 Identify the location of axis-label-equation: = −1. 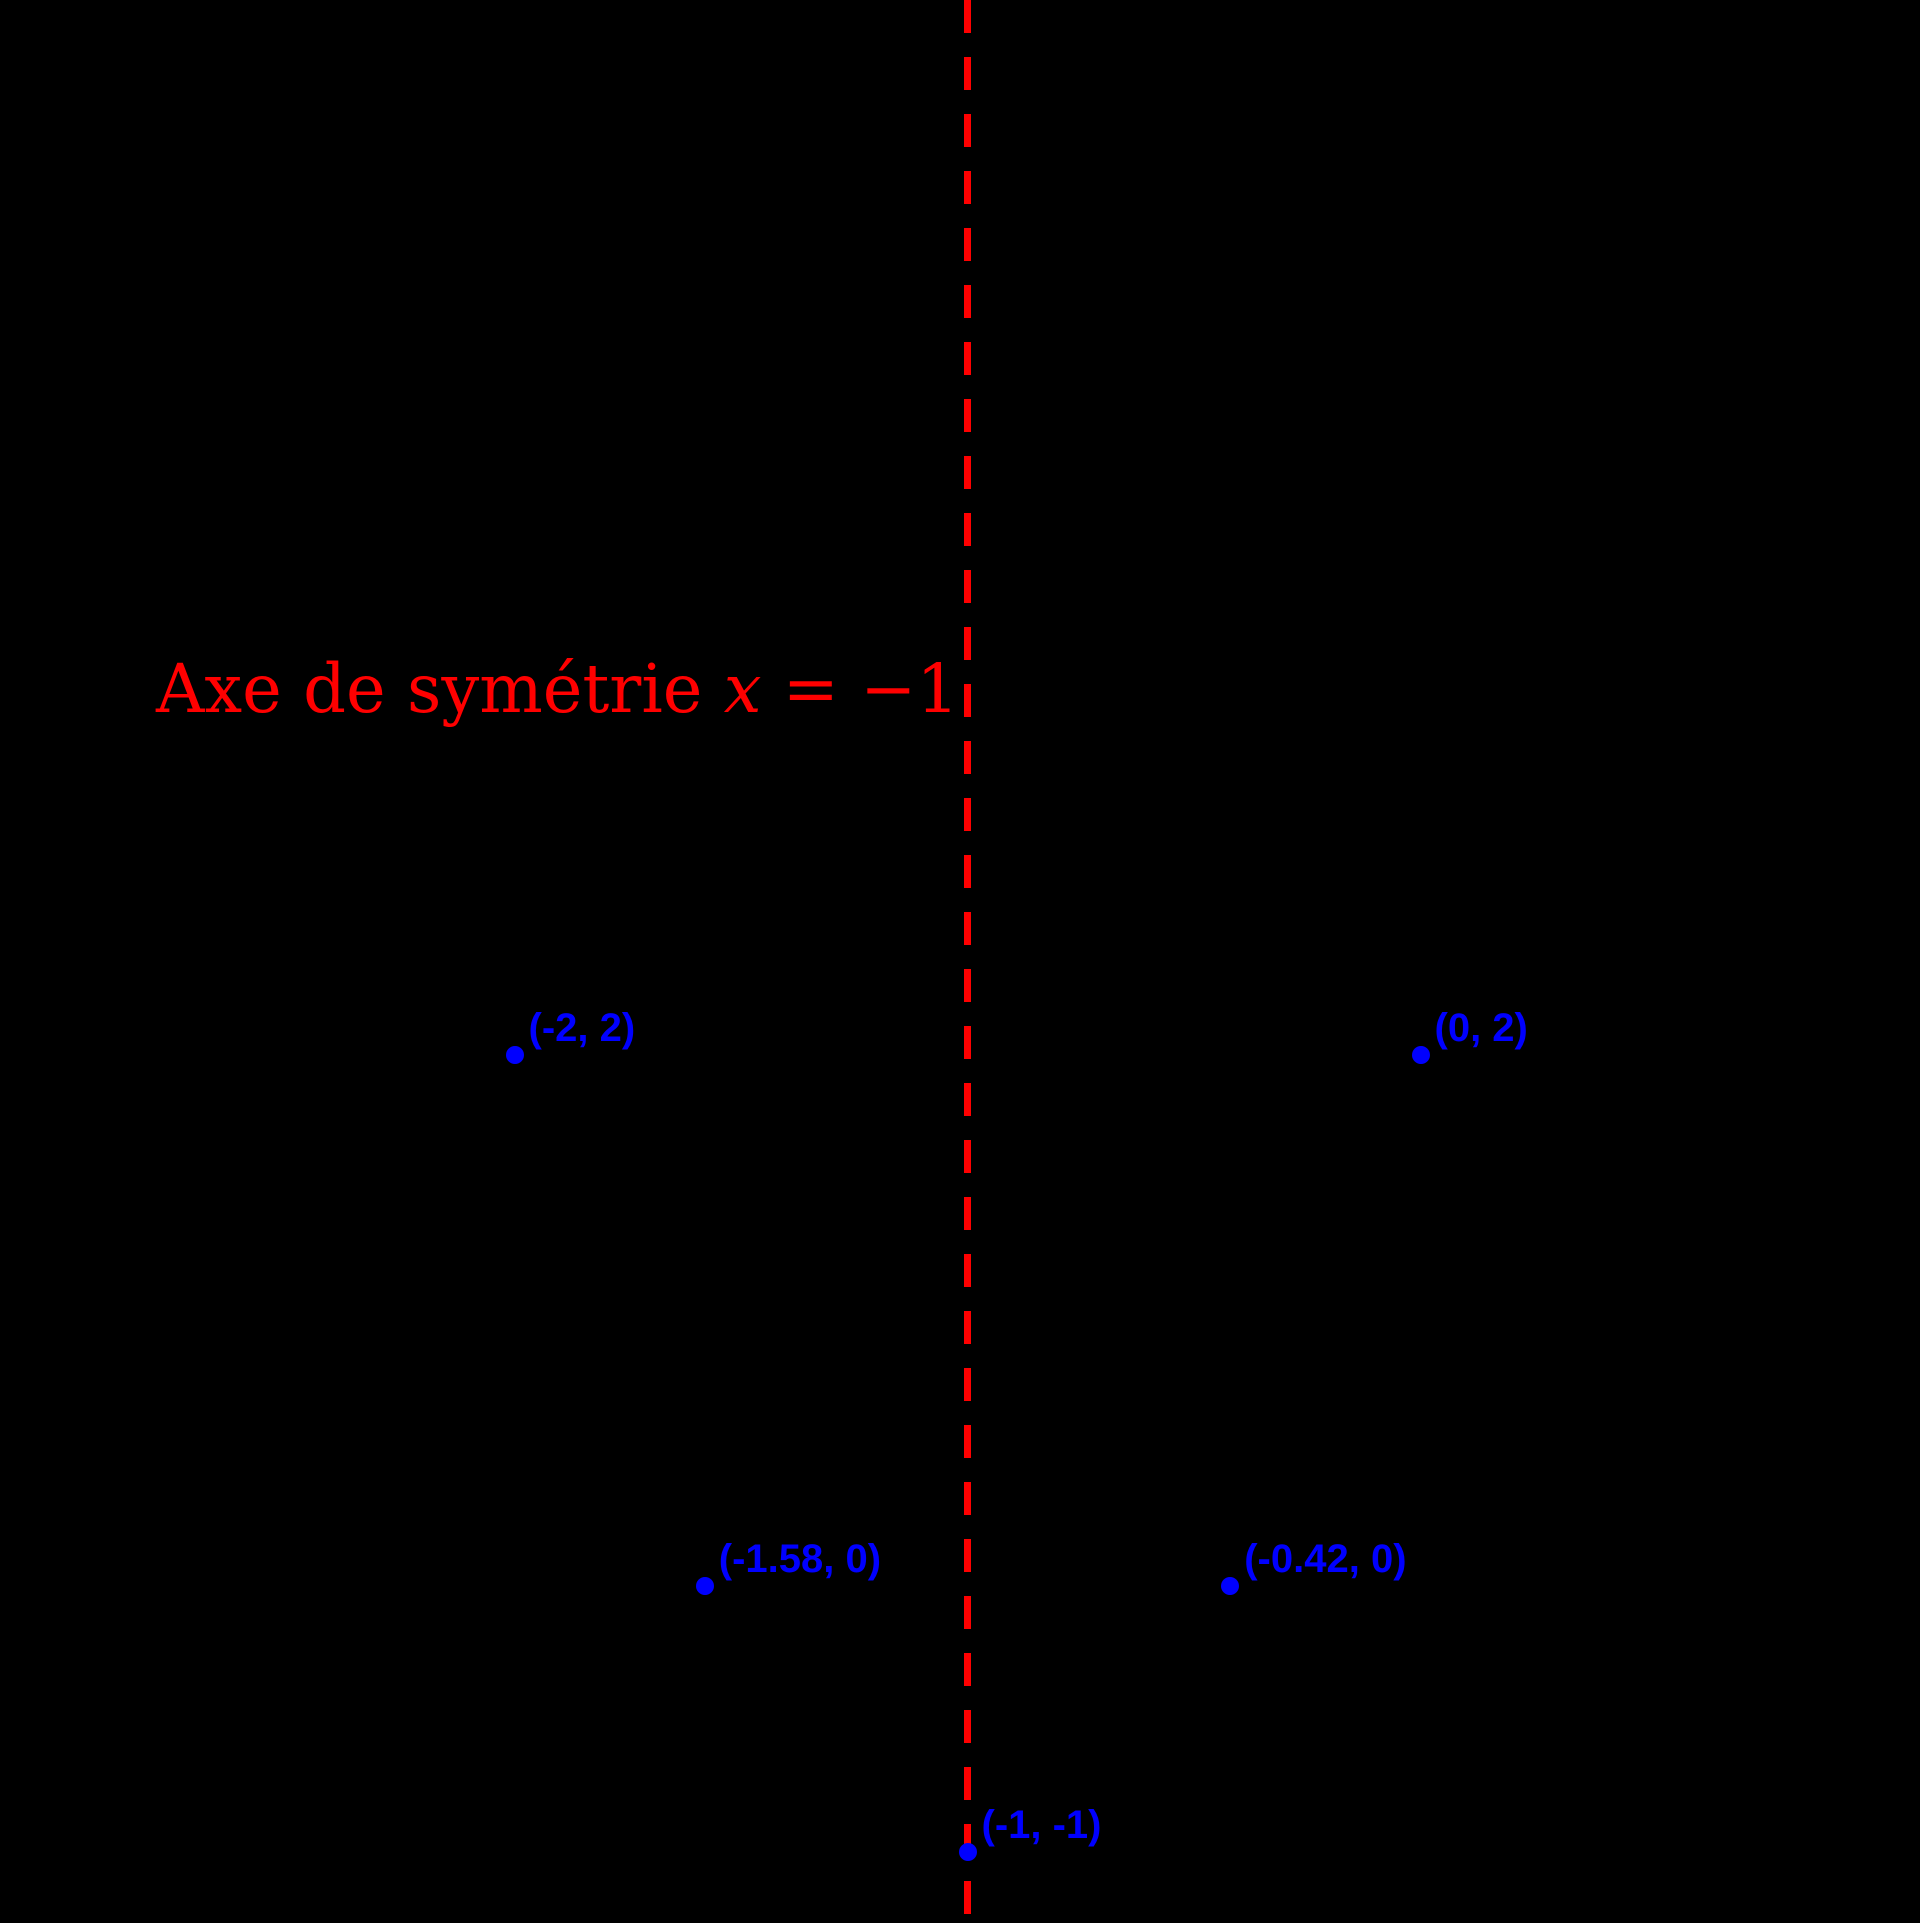
(860, 689).